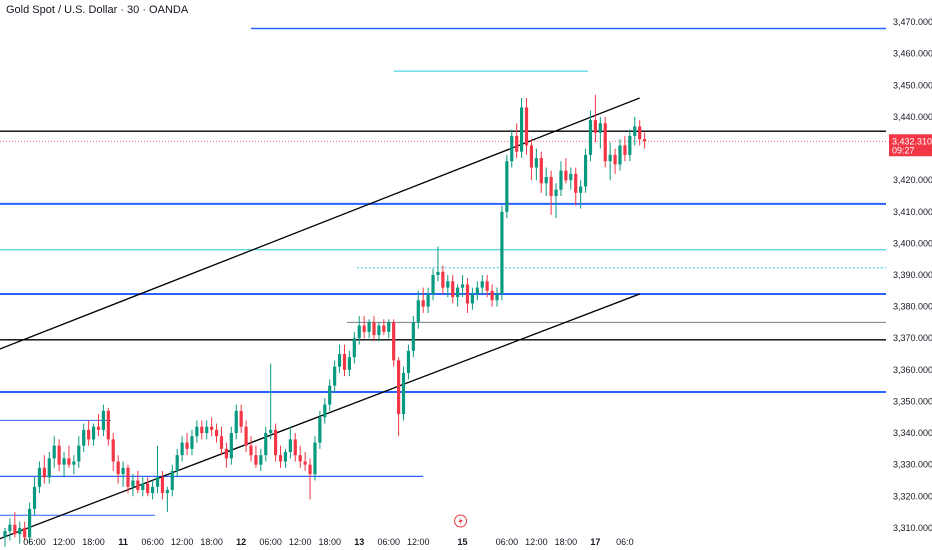 The width and height of the screenshot is (932, 550). Describe the element at coordinates (912, 370) in the screenshot. I see `y-tick-label-5: 3,360.000` at that location.